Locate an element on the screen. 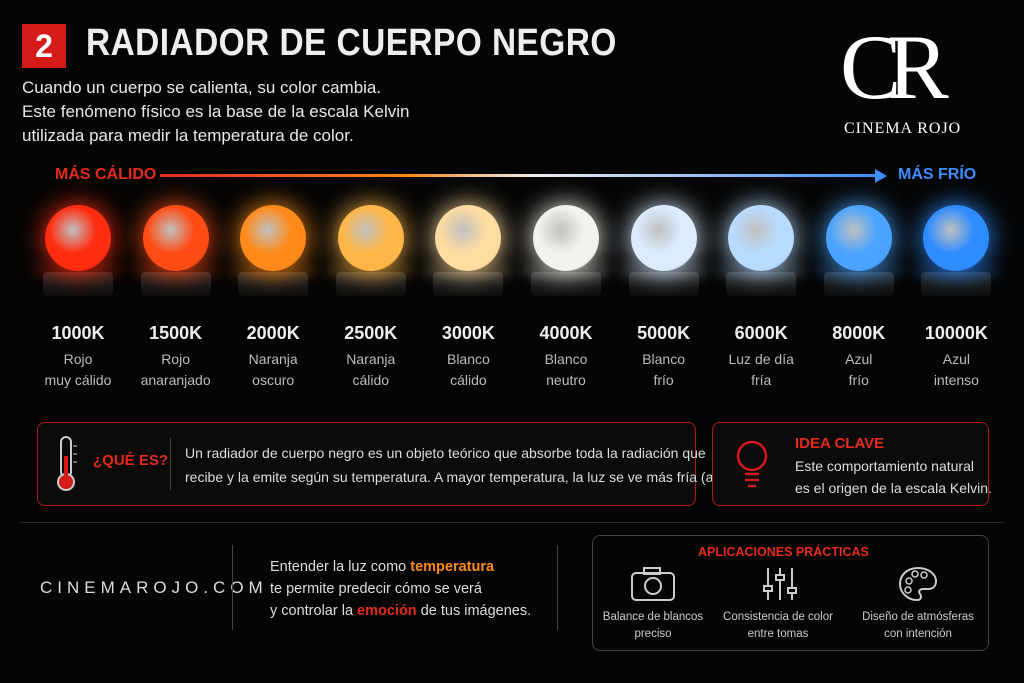  kelvin-label: 10000K is located at coordinates (956, 333).